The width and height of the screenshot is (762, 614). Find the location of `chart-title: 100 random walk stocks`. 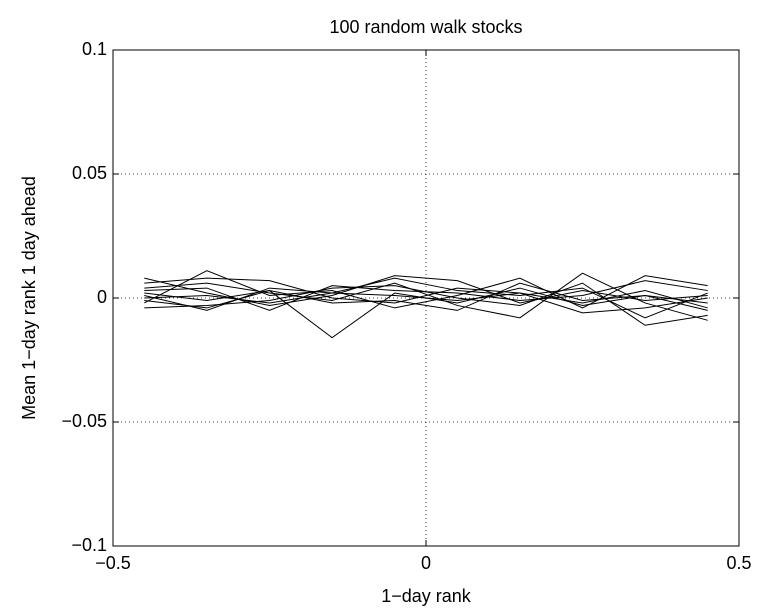

chart-title: 100 random walk stocks is located at coordinates (425, 27).